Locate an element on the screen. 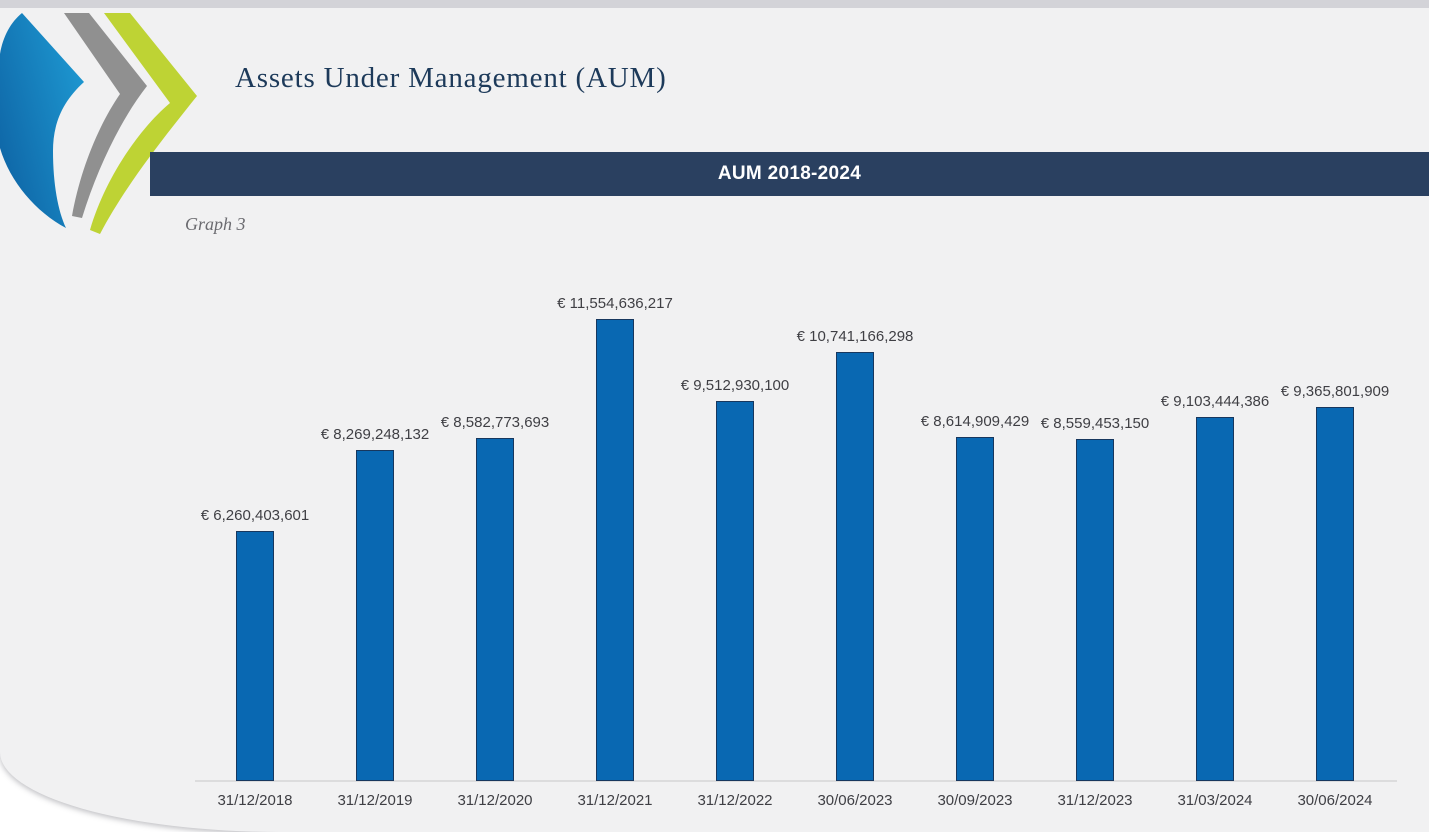 Image resolution: width=1429 pixels, height=832 pixels. logo-blue-chevron is located at coordinates (42, 120).